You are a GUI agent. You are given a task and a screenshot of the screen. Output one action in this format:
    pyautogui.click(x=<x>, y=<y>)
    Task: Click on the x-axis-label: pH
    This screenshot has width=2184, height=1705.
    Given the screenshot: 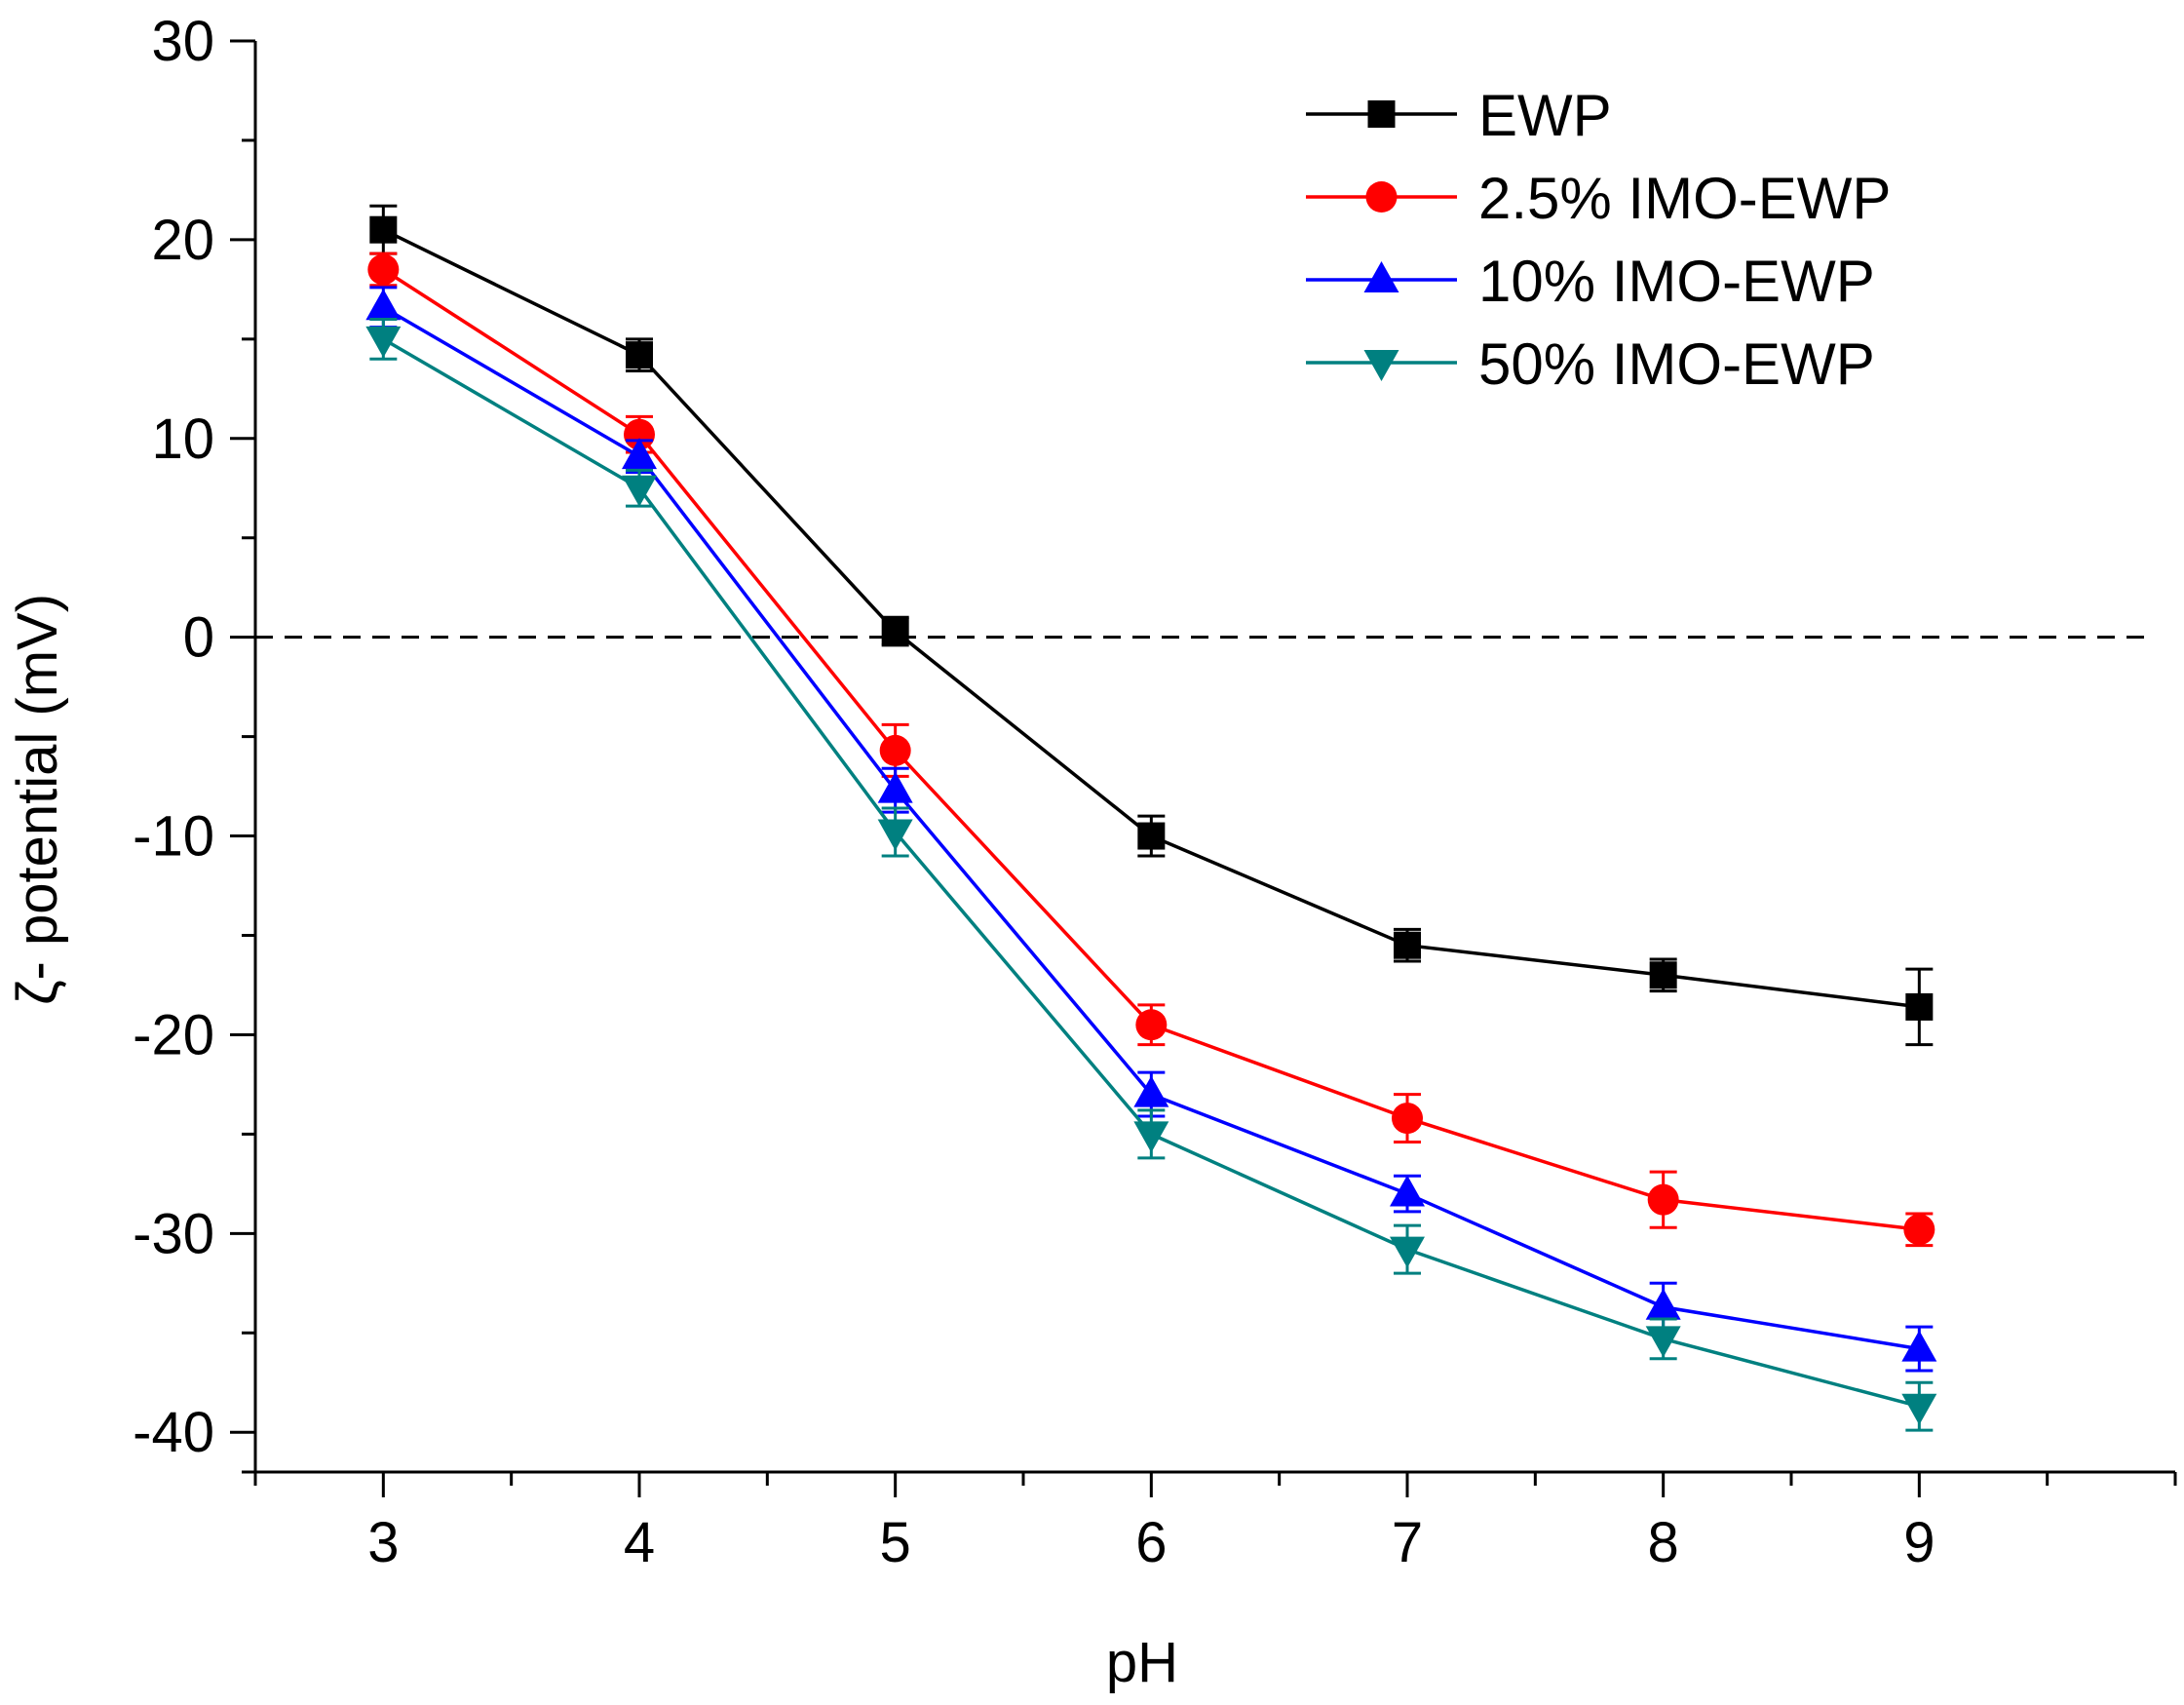 What is the action you would take?
    pyautogui.click(x=1142, y=1662)
    